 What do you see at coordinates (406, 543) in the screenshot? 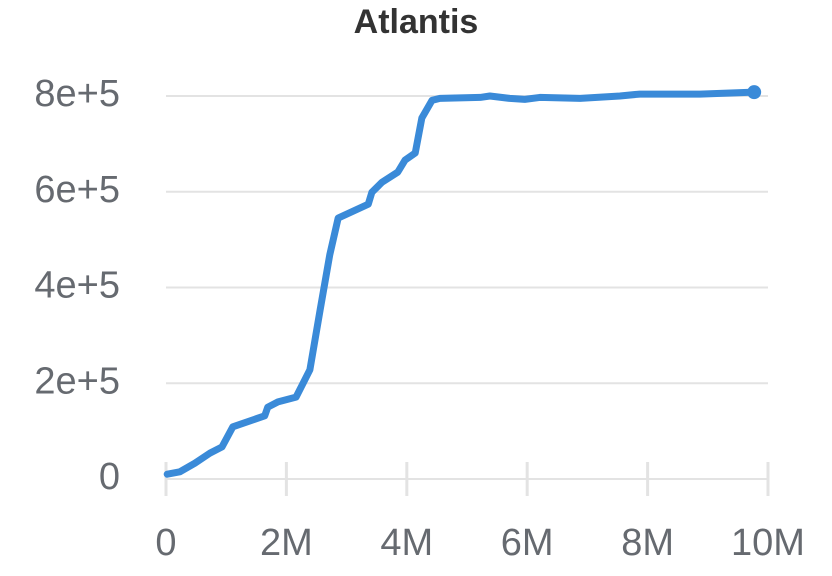
I see `x-tick-label: 4M` at bounding box center [406, 543].